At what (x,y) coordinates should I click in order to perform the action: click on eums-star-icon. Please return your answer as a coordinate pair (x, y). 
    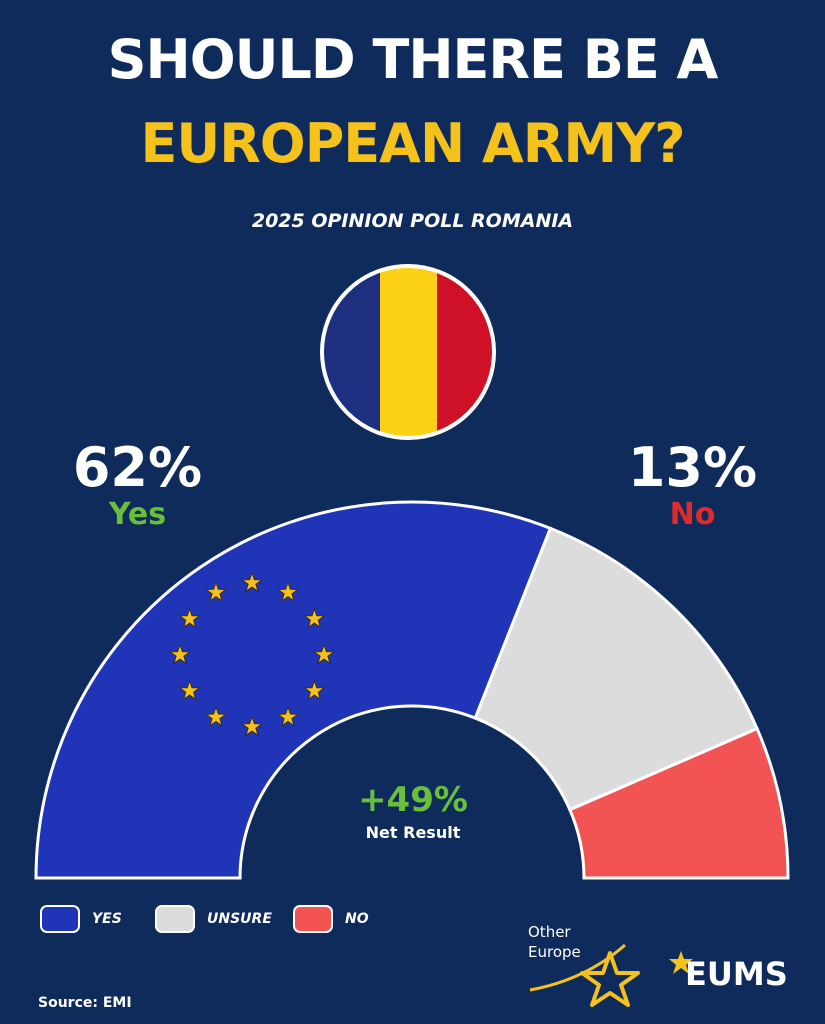
    Looking at the image, I should click on (681, 962).